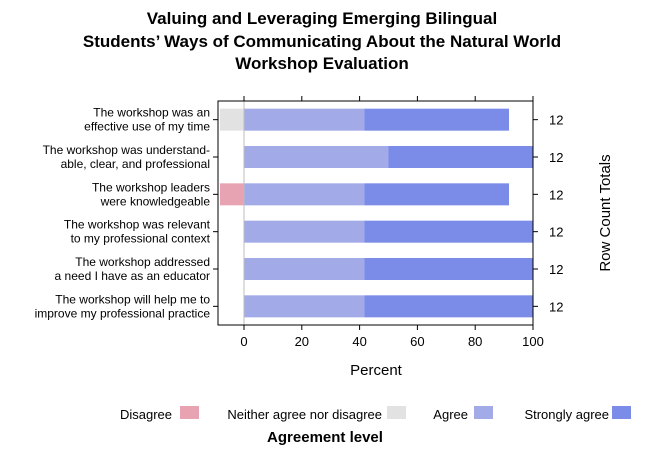 Image resolution: width=650 pixels, height=449 pixels. What do you see at coordinates (322, 63) in the screenshot?
I see `chart-title-line-3: Workshop Evaluation` at bounding box center [322, 63].